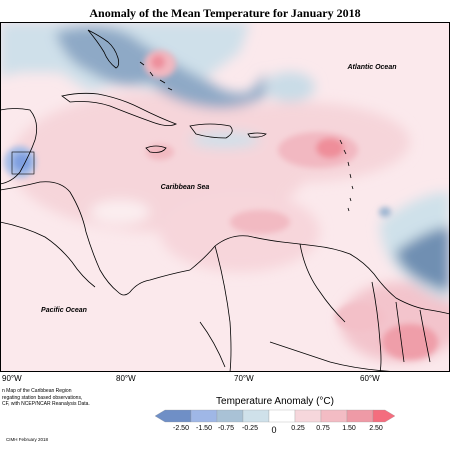 The width and height of the screenshot is (450, 450). What do you see at coordinates (64, 310) in the screenshot?
I see `pacific-ocean-label: Pacific Ocean` at bounding box center [64, 310].